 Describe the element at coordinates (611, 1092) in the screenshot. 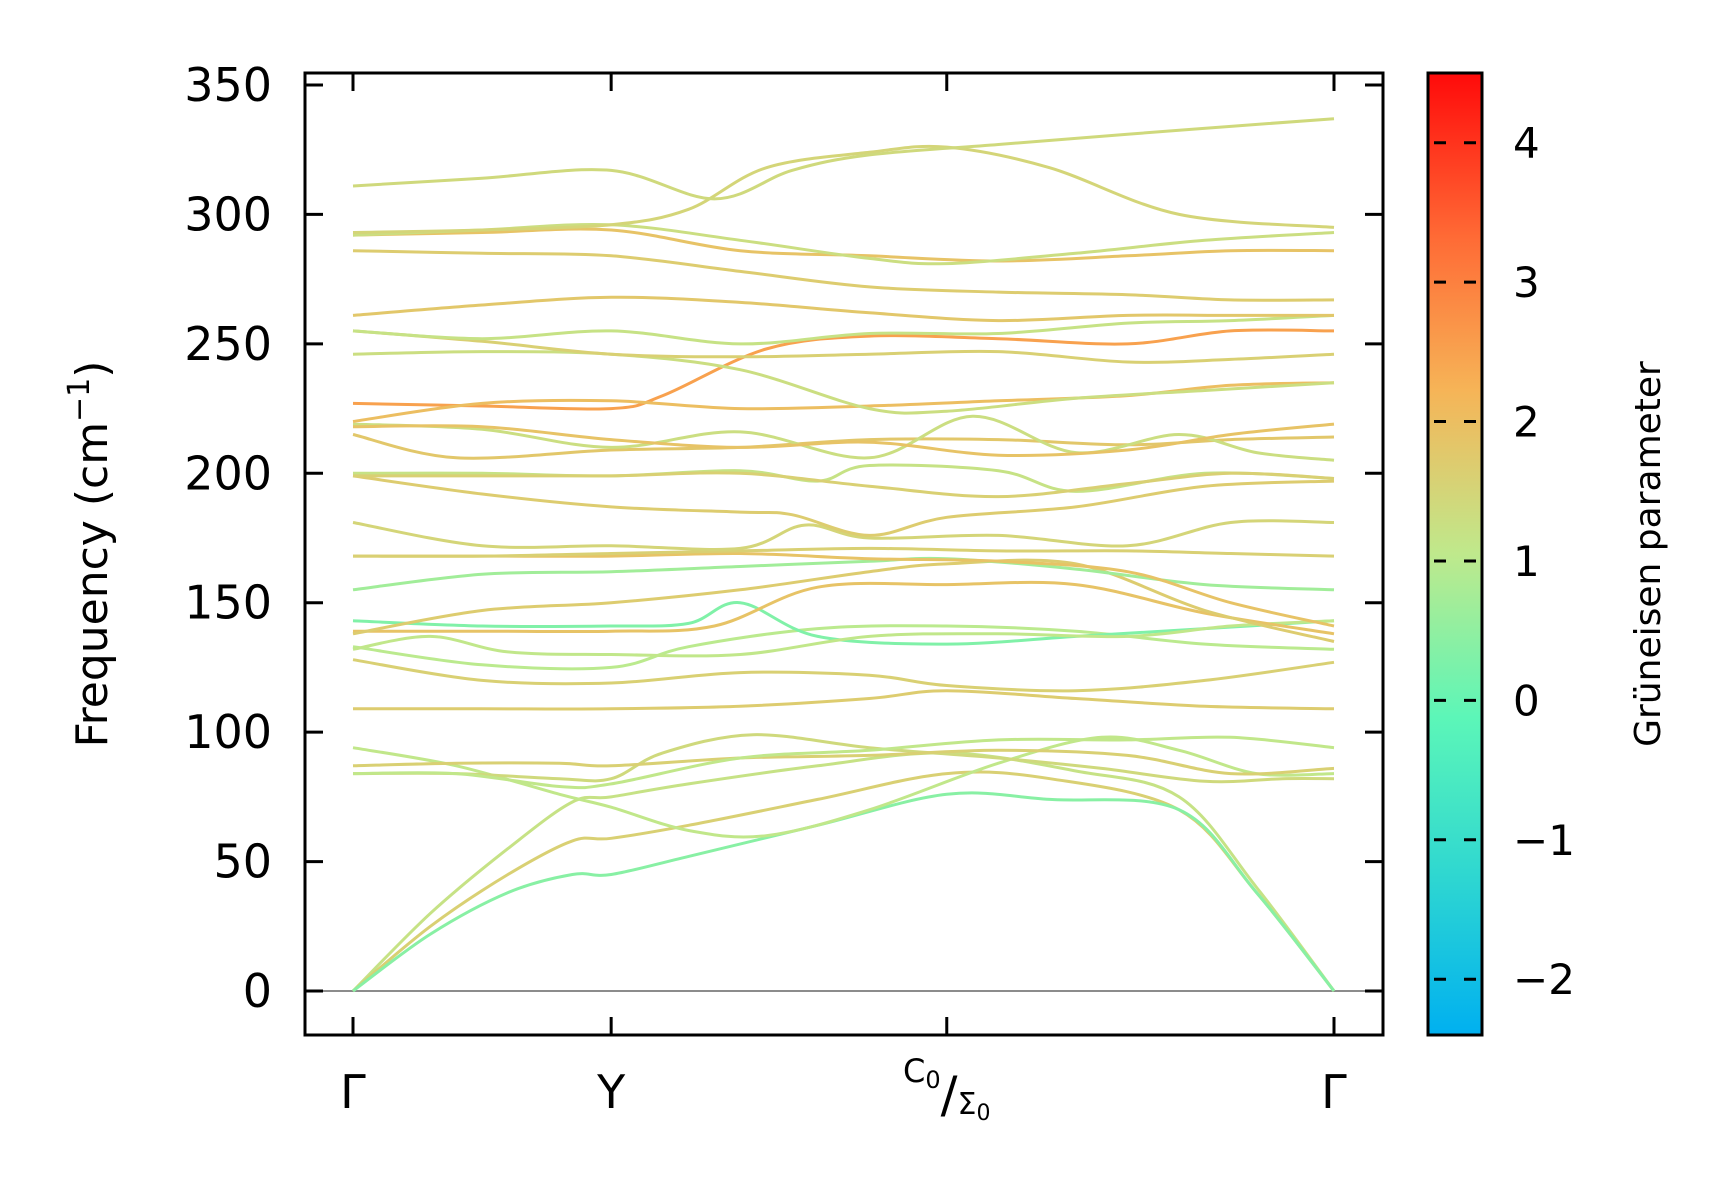

I see `x-tick-label: Y` at that location.